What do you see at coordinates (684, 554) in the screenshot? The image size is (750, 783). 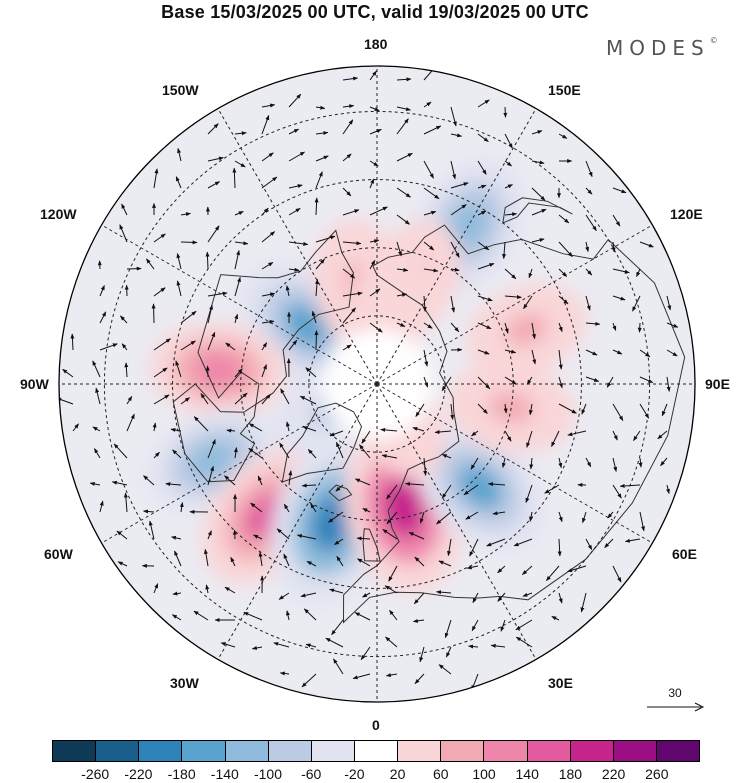 I see `meridian-label-60e: 60E` at bounding box center [684, 554].